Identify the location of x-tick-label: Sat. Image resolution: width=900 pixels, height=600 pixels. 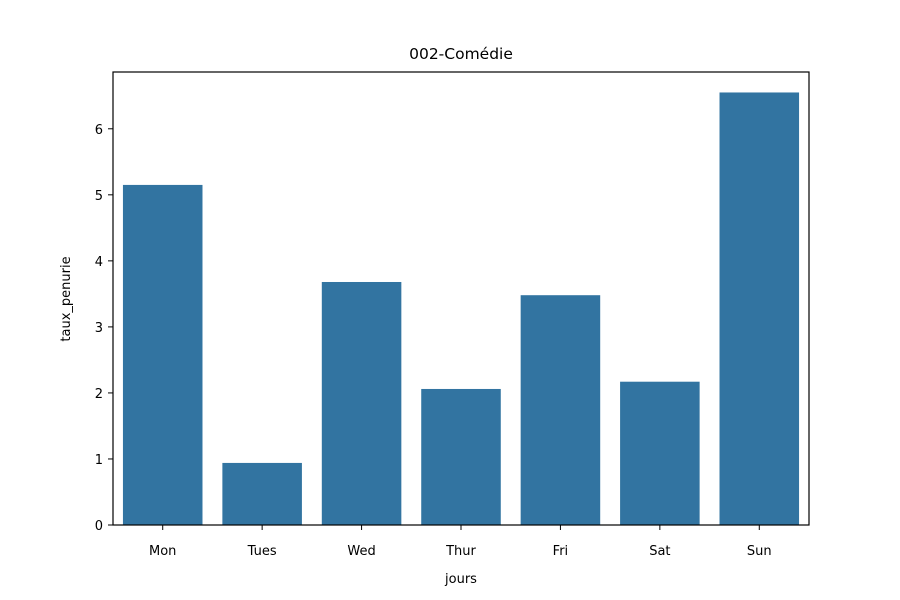
(659, 551).